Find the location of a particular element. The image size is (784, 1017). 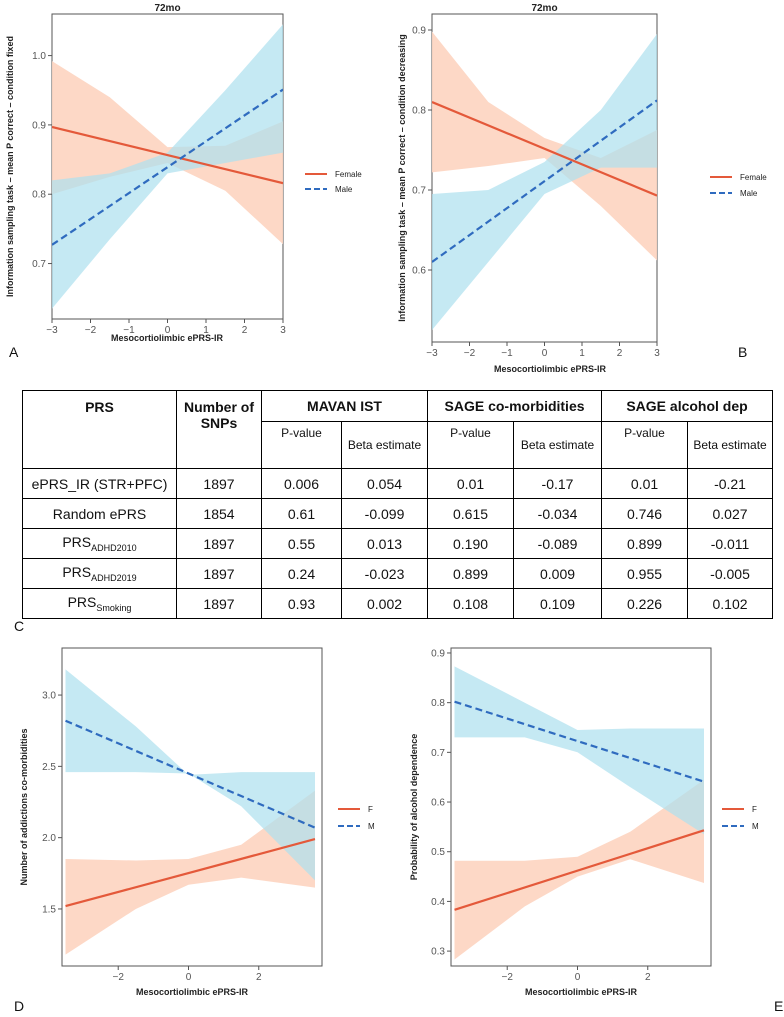

legend-label-male: Male is located at coordinates (749, 193).